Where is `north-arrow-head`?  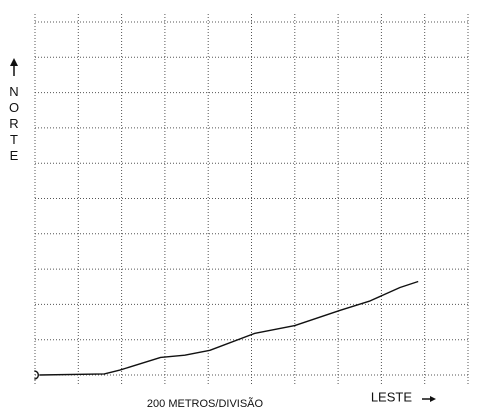
north-arrow-head is located at coordinates (14, 62).